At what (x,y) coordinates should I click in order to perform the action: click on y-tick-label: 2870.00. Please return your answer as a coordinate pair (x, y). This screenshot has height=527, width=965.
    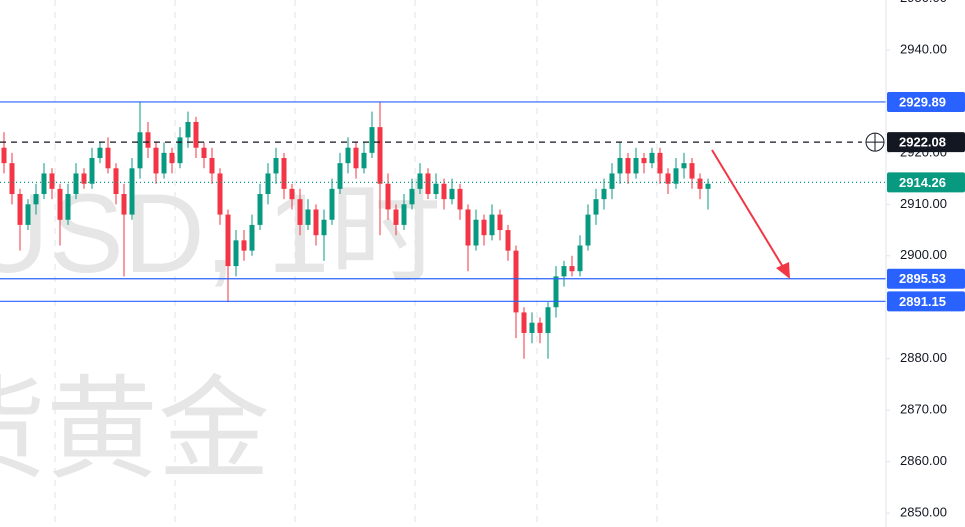
    Looking at the image, I should click on (923, 409).